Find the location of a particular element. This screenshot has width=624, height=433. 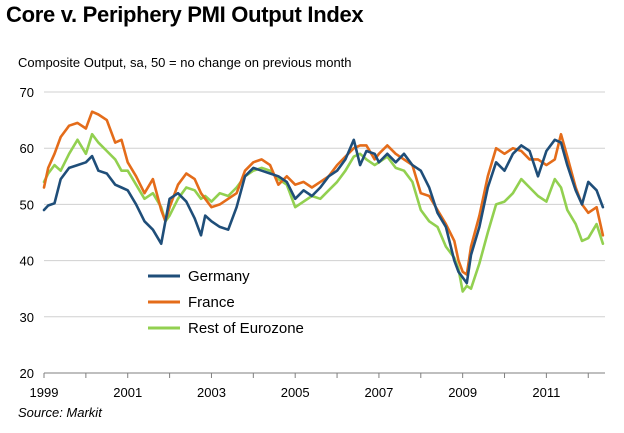

x-tick-label: 2003 is located at coordinates (211, 392).